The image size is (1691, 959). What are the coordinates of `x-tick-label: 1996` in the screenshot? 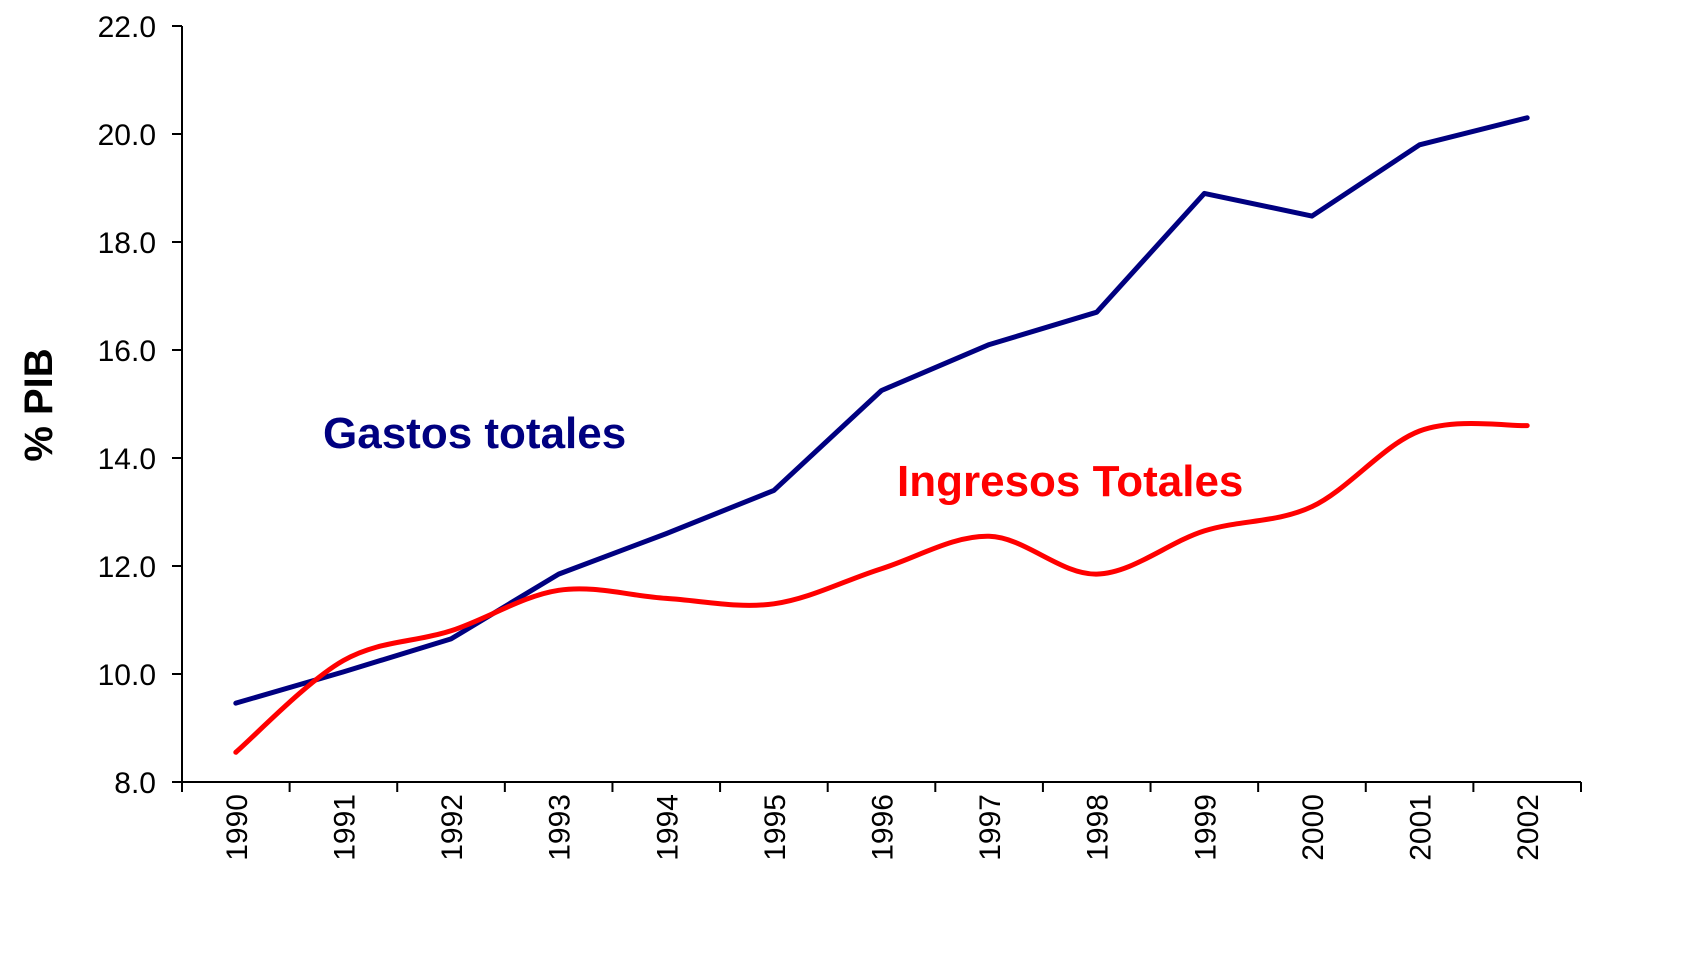 It's located at (883, 827).